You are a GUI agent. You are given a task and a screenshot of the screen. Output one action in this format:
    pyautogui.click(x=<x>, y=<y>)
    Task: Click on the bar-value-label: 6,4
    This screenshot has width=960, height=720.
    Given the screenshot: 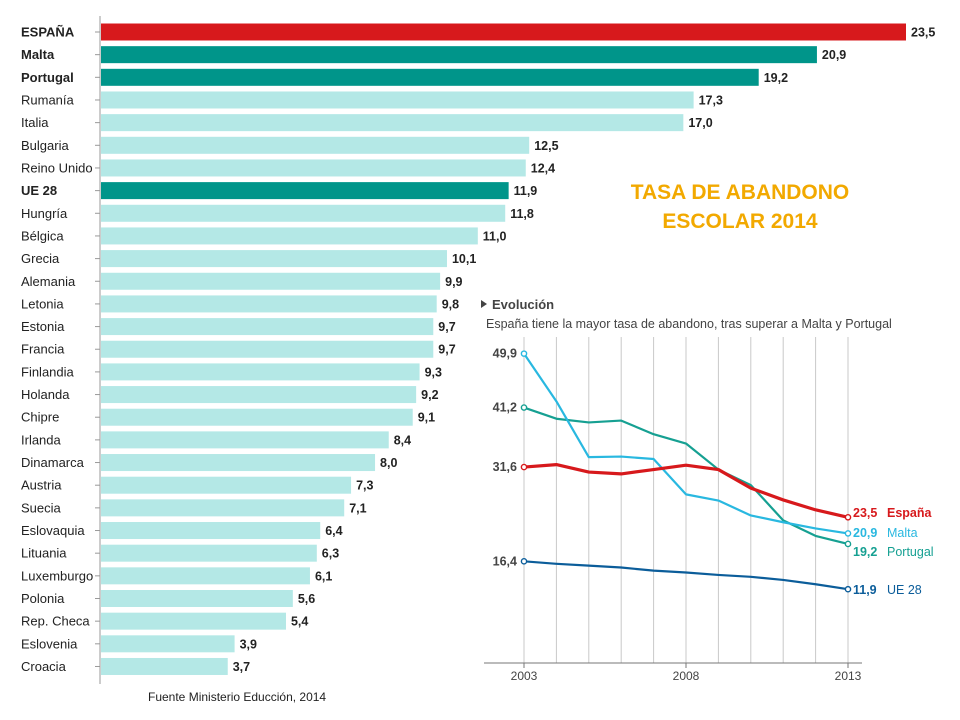 What is the action you would take?
    pyautogui.click(x=333, y=531)
    